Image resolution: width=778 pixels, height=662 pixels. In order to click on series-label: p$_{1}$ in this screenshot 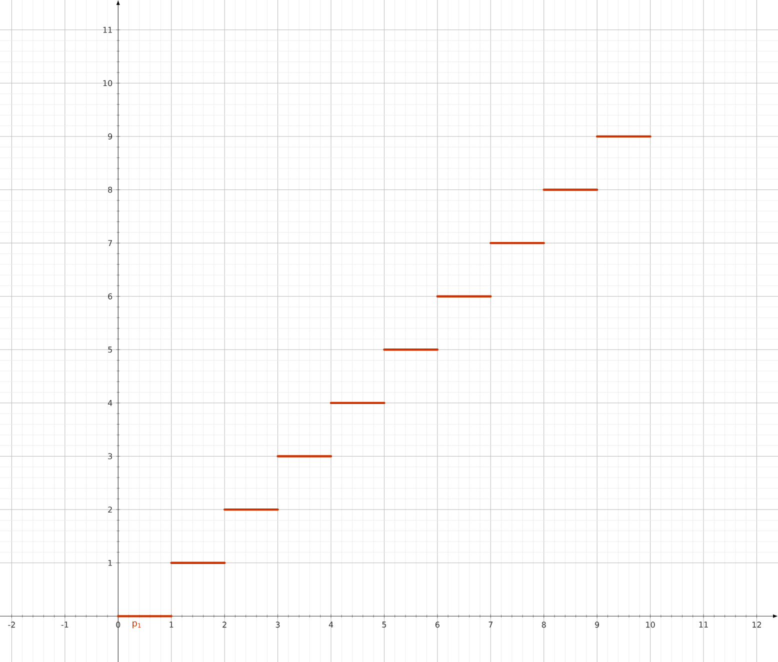, I will do `click(136, 624)`.